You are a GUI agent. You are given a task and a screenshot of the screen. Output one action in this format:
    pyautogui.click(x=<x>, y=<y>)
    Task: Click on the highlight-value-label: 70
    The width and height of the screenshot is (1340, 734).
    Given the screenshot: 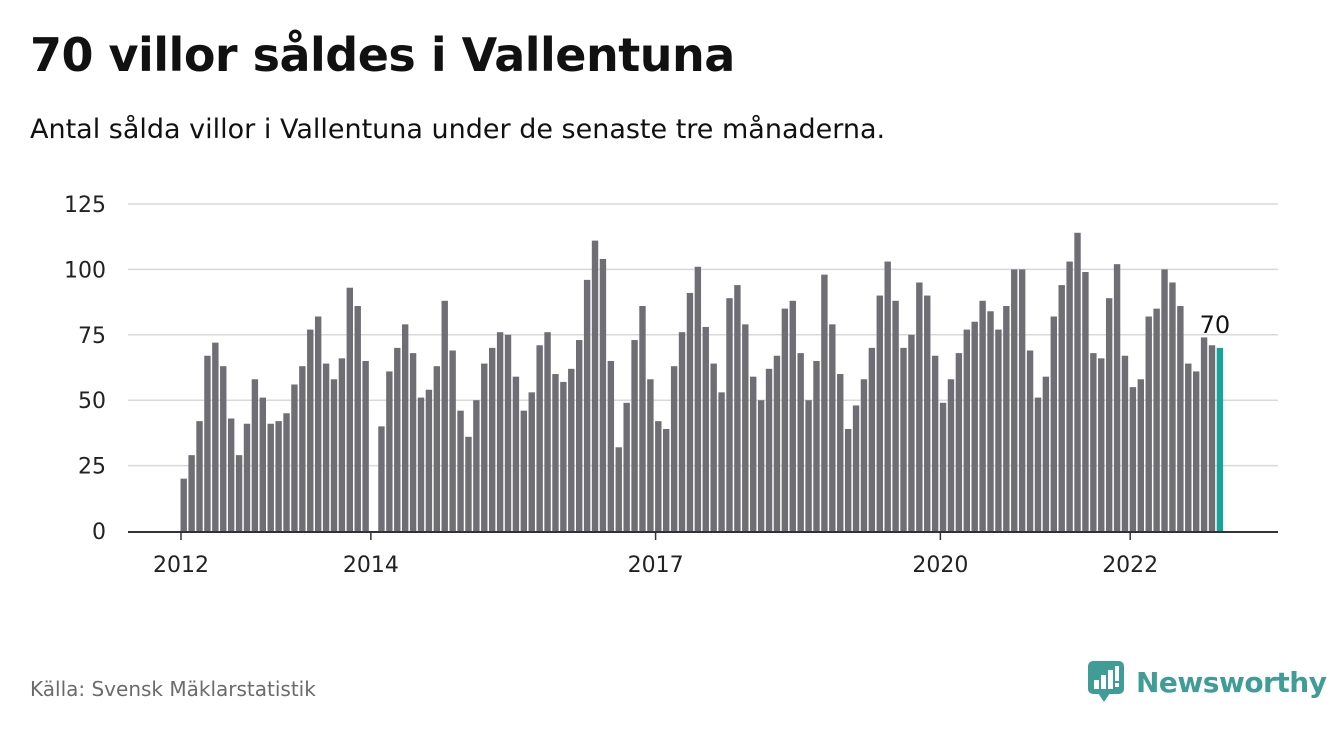 What is the action you would take?
    pyautogui.click(x=1215, y=325)
    